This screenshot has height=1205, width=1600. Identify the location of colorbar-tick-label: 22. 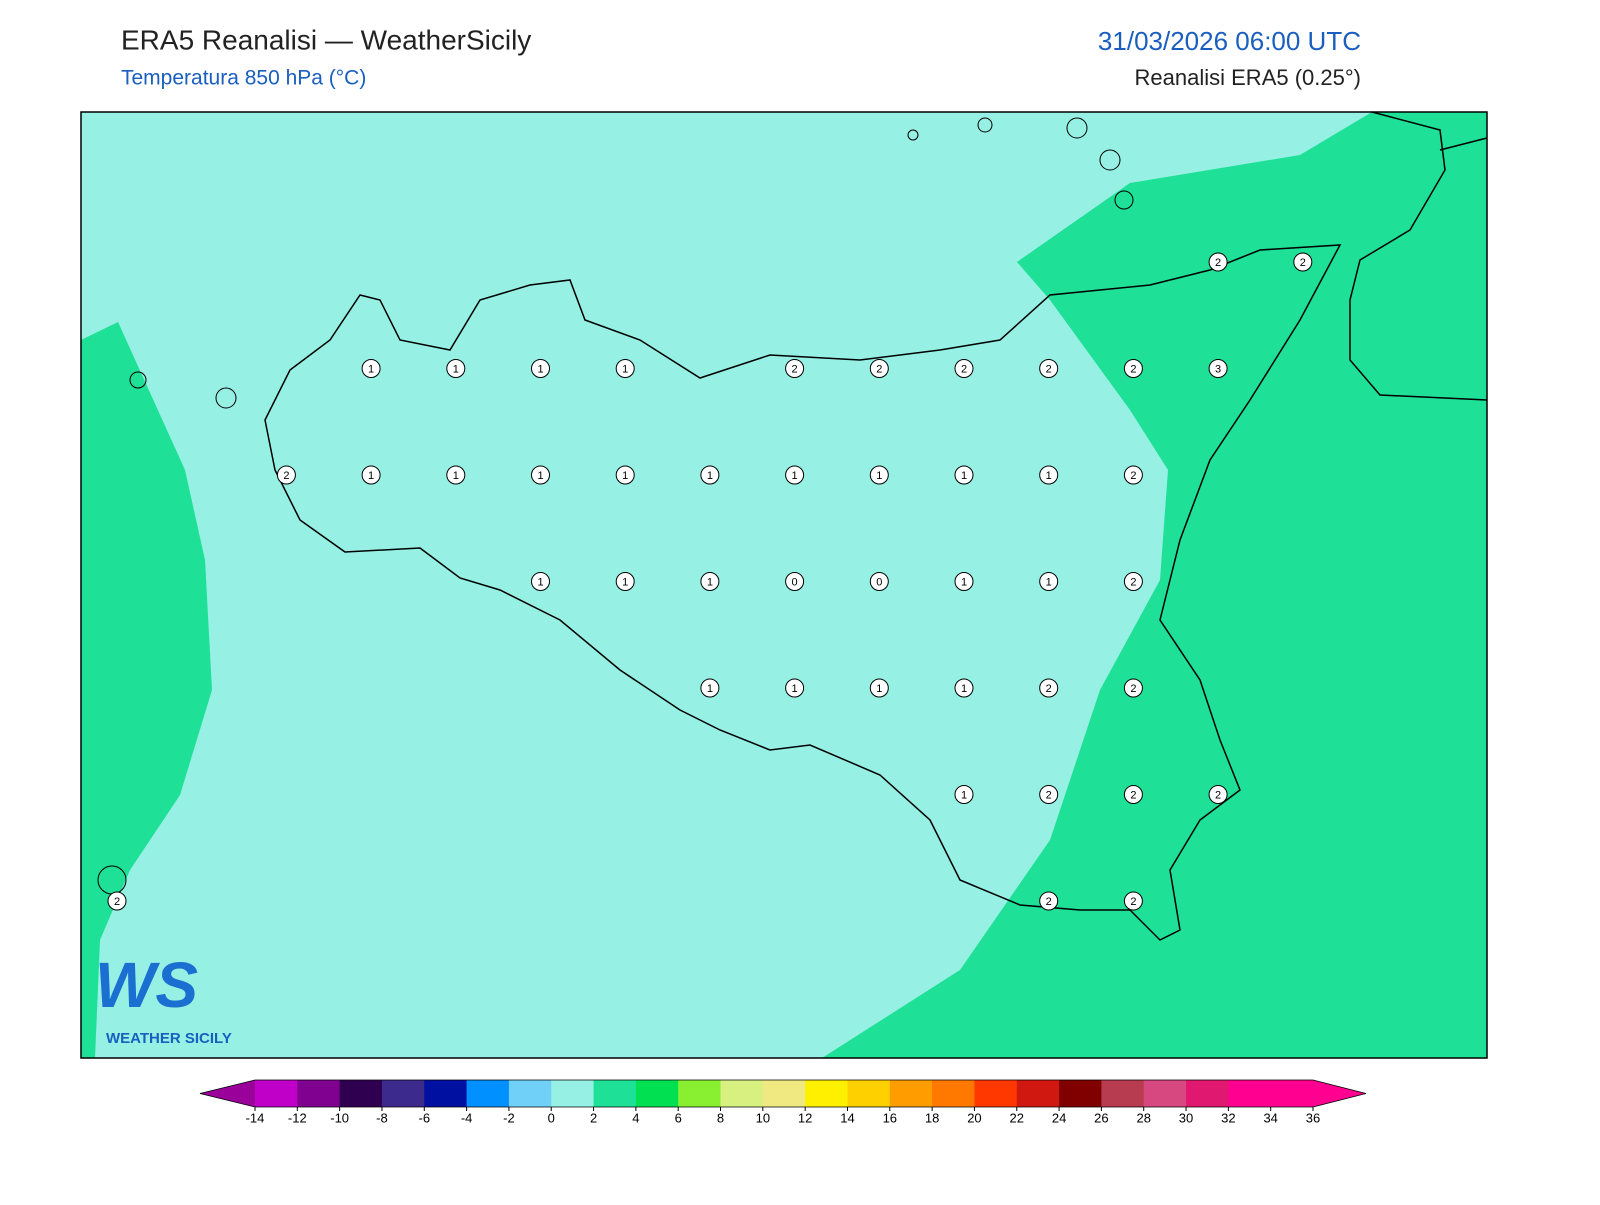
(1017, 1117).